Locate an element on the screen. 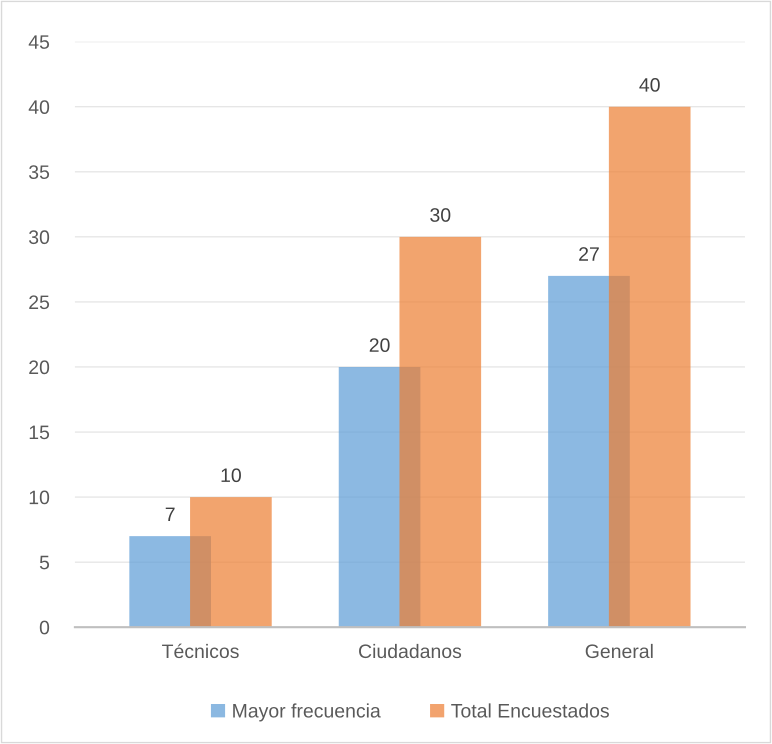 The width and height of the screenshot is (772, 744). x-tick-label: Ciudadanos is located at coordinates (410, 651).